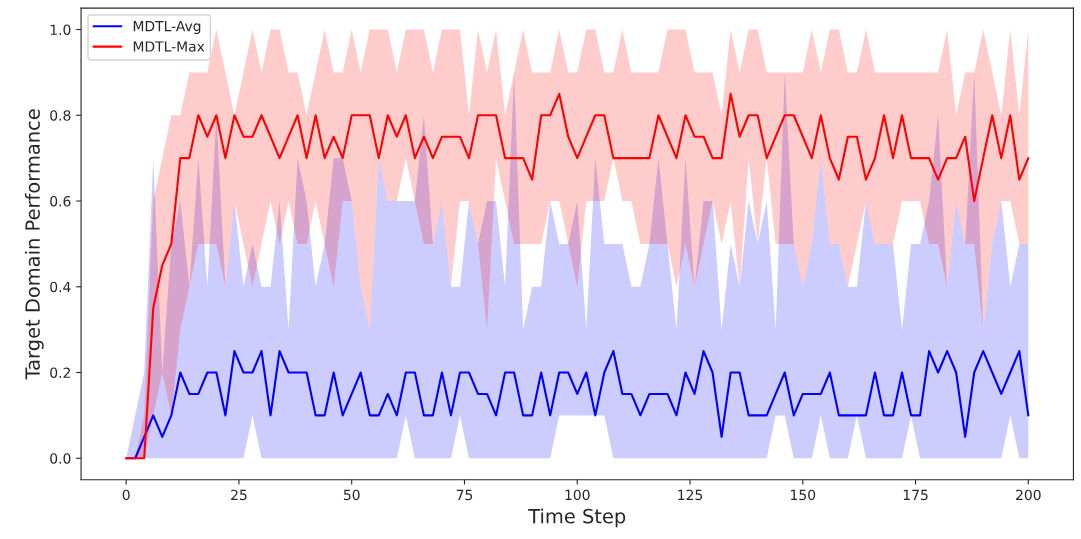 The image size is (1081, 539). I want to click on legend-label: MDTL-Max, so click(169, 46).